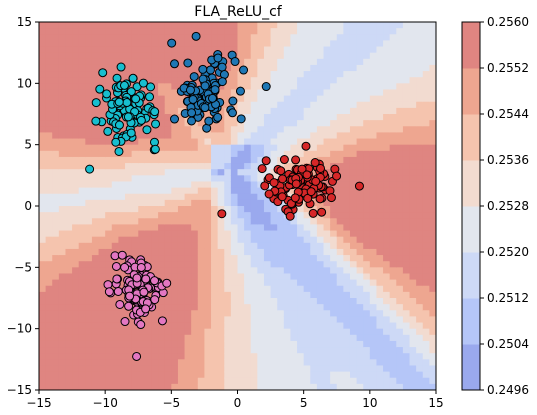  Describe the element at coordinates (238, 403) in the screenshot. I see `x-tick-label: 0` at that location.